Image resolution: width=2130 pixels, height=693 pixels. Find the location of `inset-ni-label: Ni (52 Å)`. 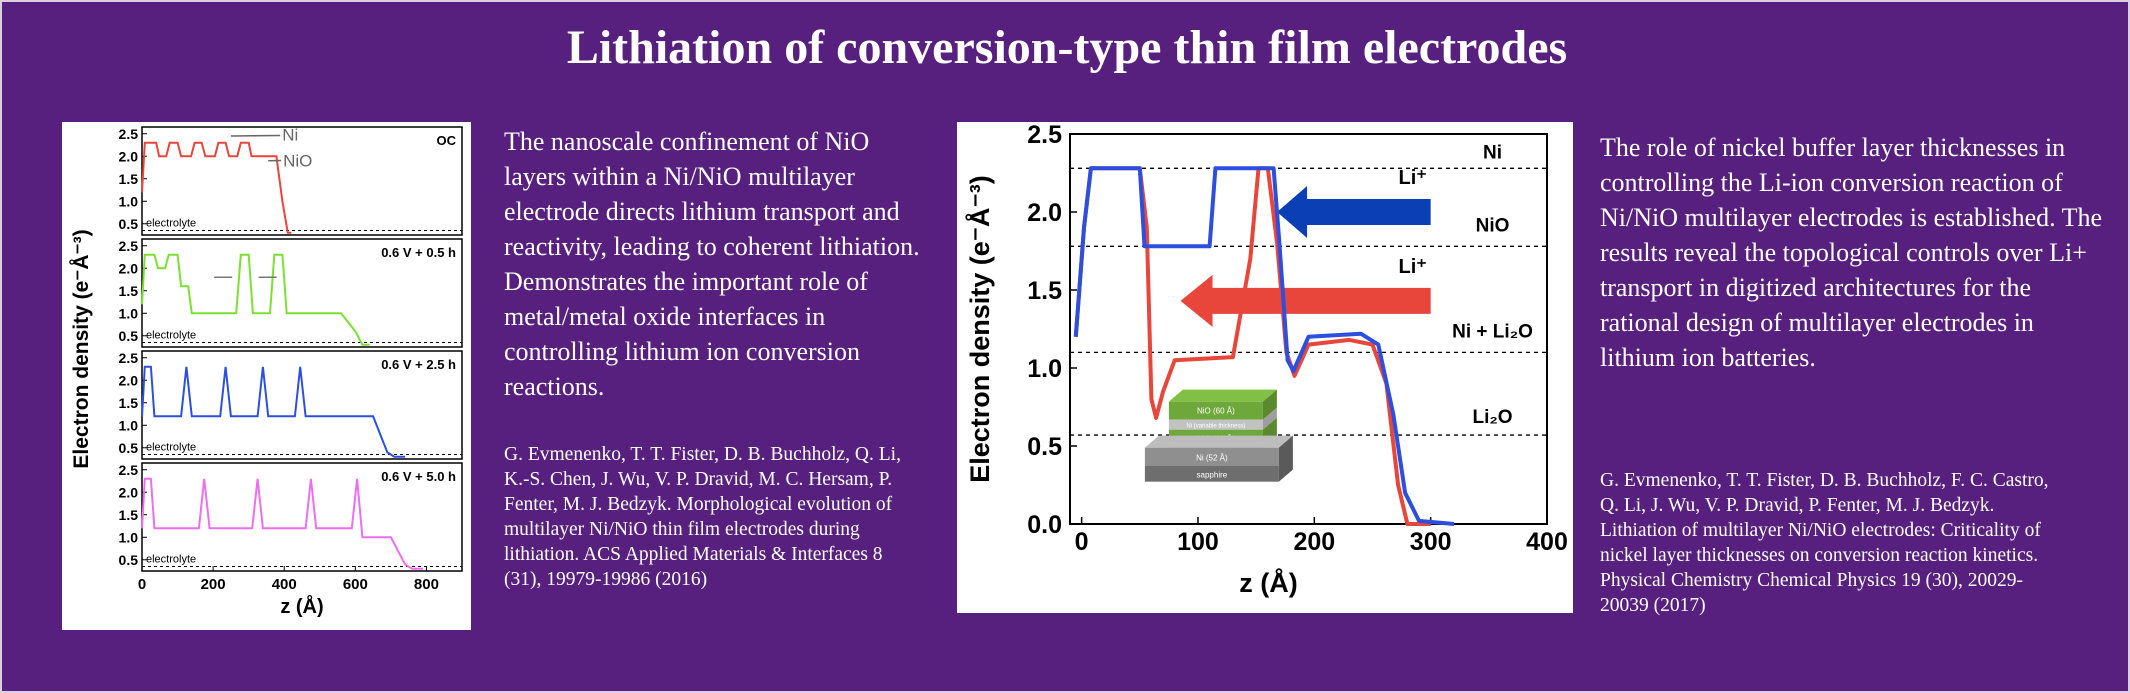

inset-ni-label: Ni (52 Å) is located at coordinates (1212, 458).